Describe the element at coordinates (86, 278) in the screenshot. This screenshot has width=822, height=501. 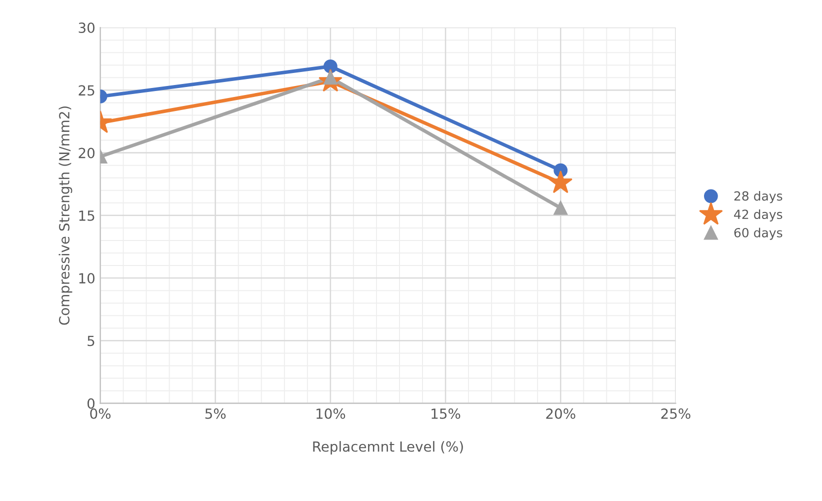
I see `y-tick-label: 10` at that location.